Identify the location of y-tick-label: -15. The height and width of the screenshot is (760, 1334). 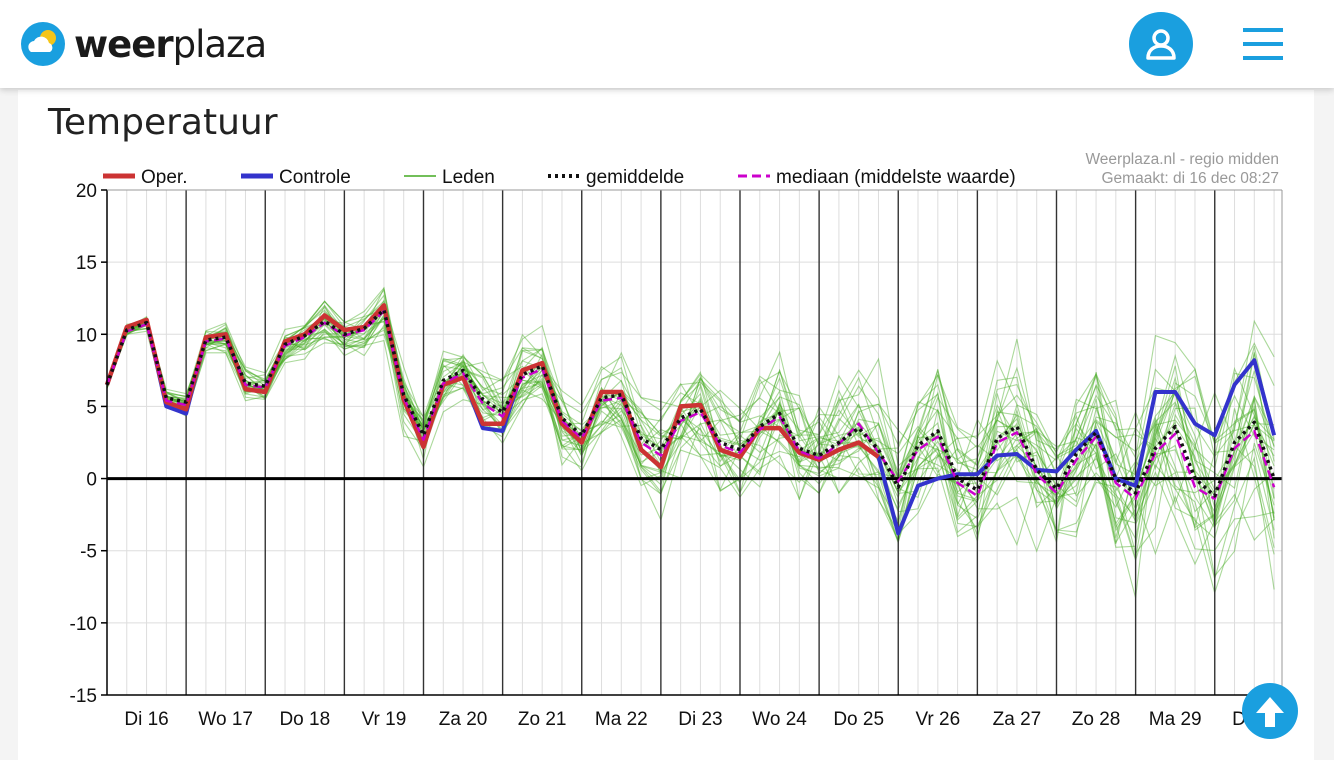
(83, 696).